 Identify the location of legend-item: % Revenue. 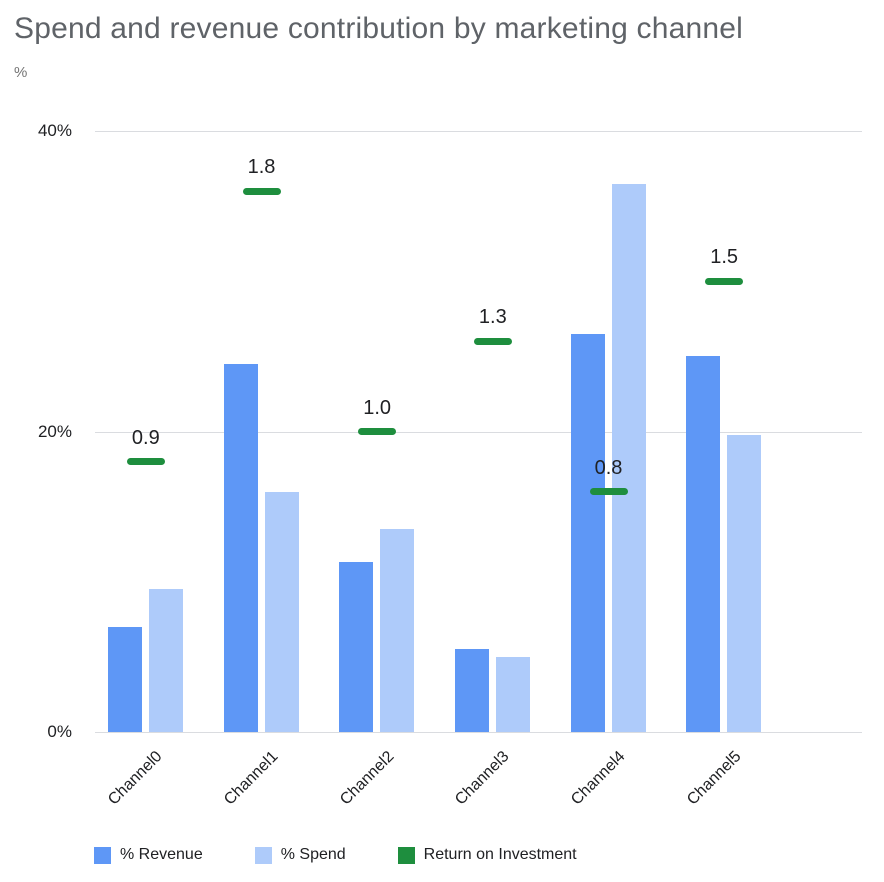
(148, 855).